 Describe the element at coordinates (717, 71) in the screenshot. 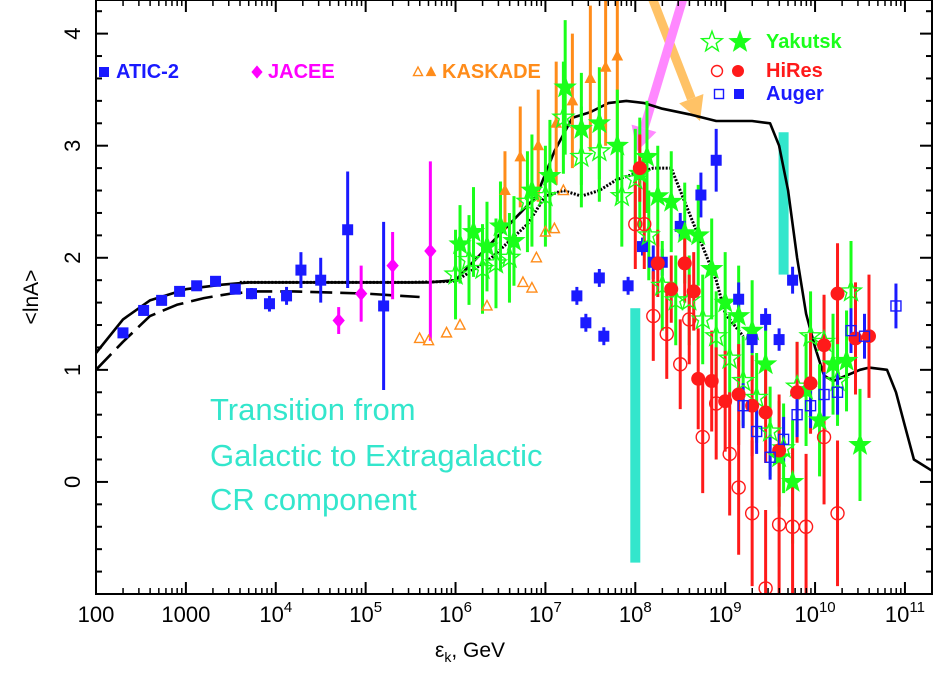

I see `legend-symbol-open-circle` at that location.